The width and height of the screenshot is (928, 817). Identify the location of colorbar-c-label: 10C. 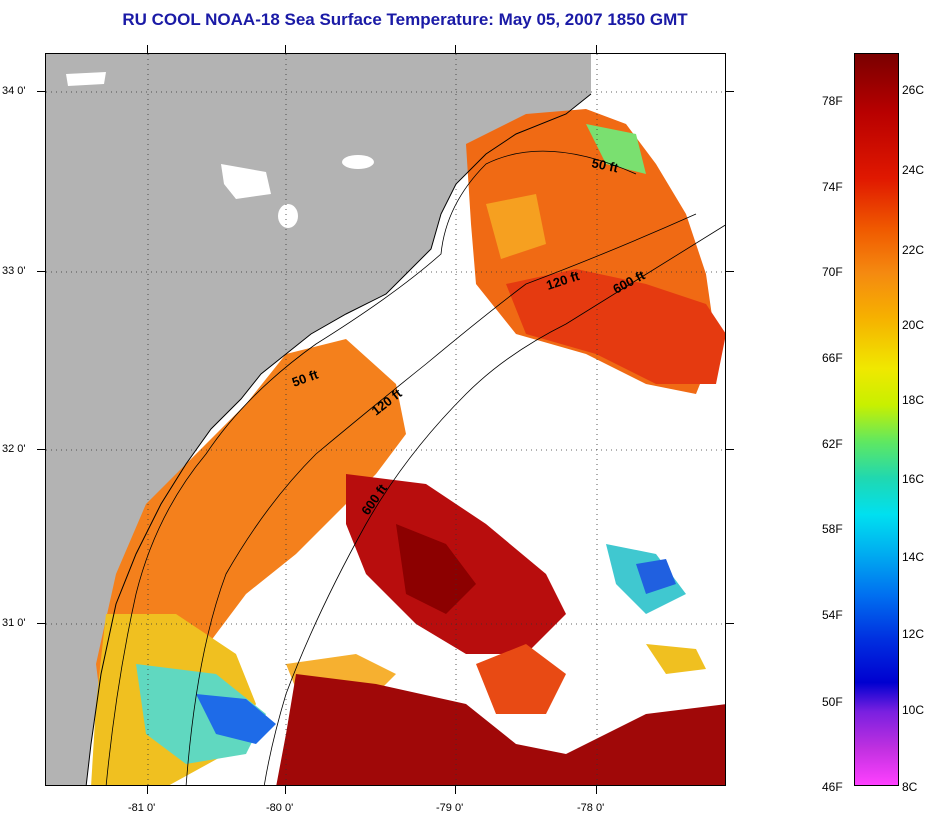
(913, 710).